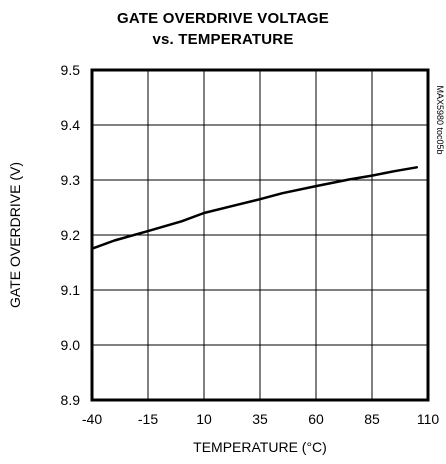  What do you see at coordinates (92, 419) in the screenshot?
I see `x-tick-label: -40` at bounding box center [92, 419].